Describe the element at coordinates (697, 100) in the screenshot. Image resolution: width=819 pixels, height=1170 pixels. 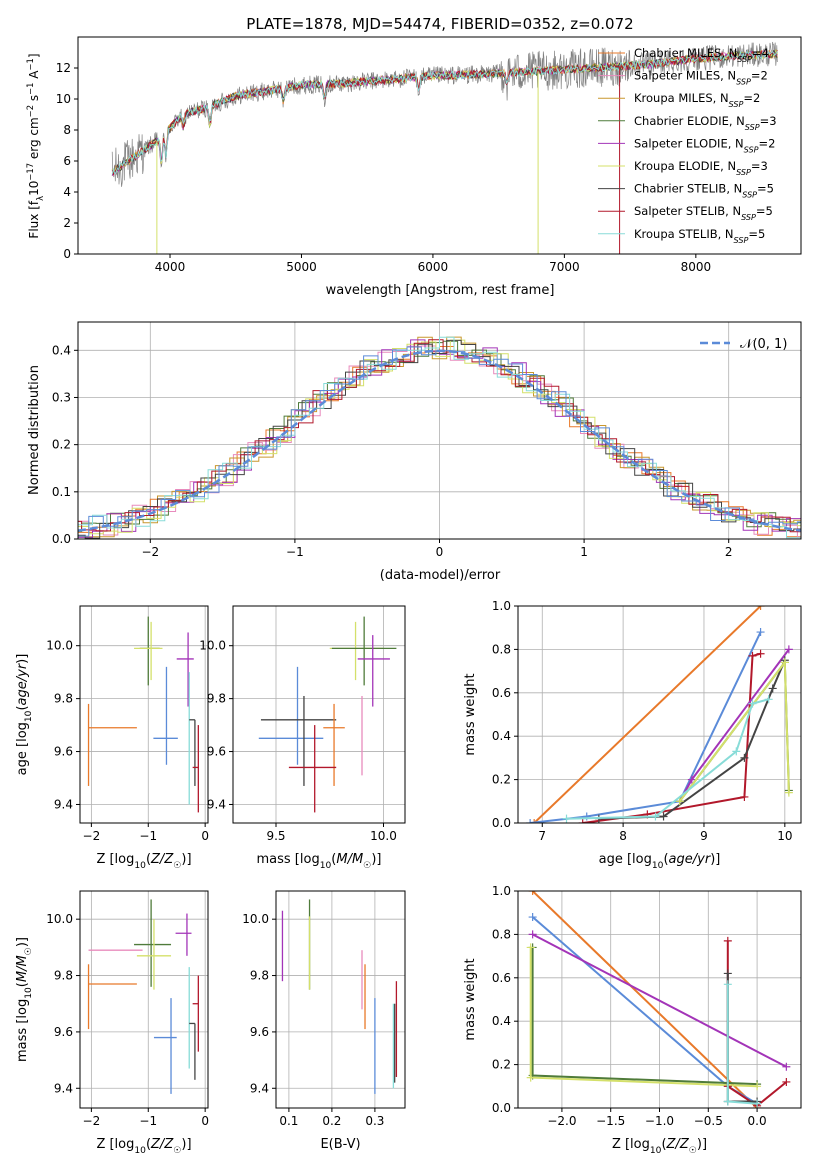
I see `legend-entry: Kroupa MILES, NSSP=2` at that location.